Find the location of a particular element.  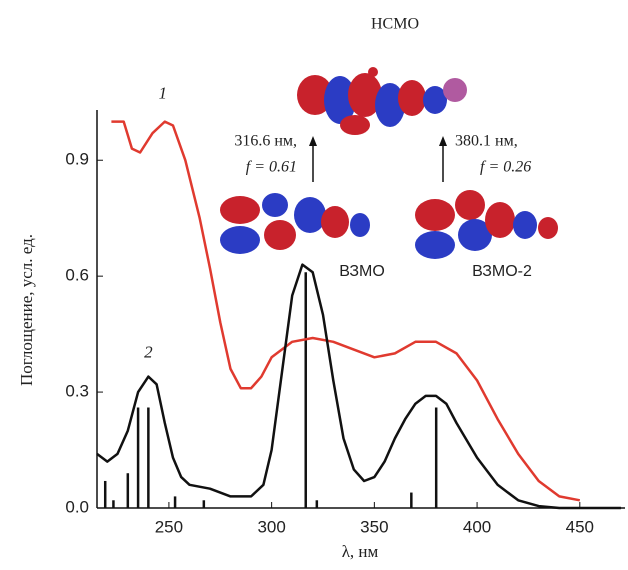

y-tick-label: 0.0 is located at coordinates (77, 506).